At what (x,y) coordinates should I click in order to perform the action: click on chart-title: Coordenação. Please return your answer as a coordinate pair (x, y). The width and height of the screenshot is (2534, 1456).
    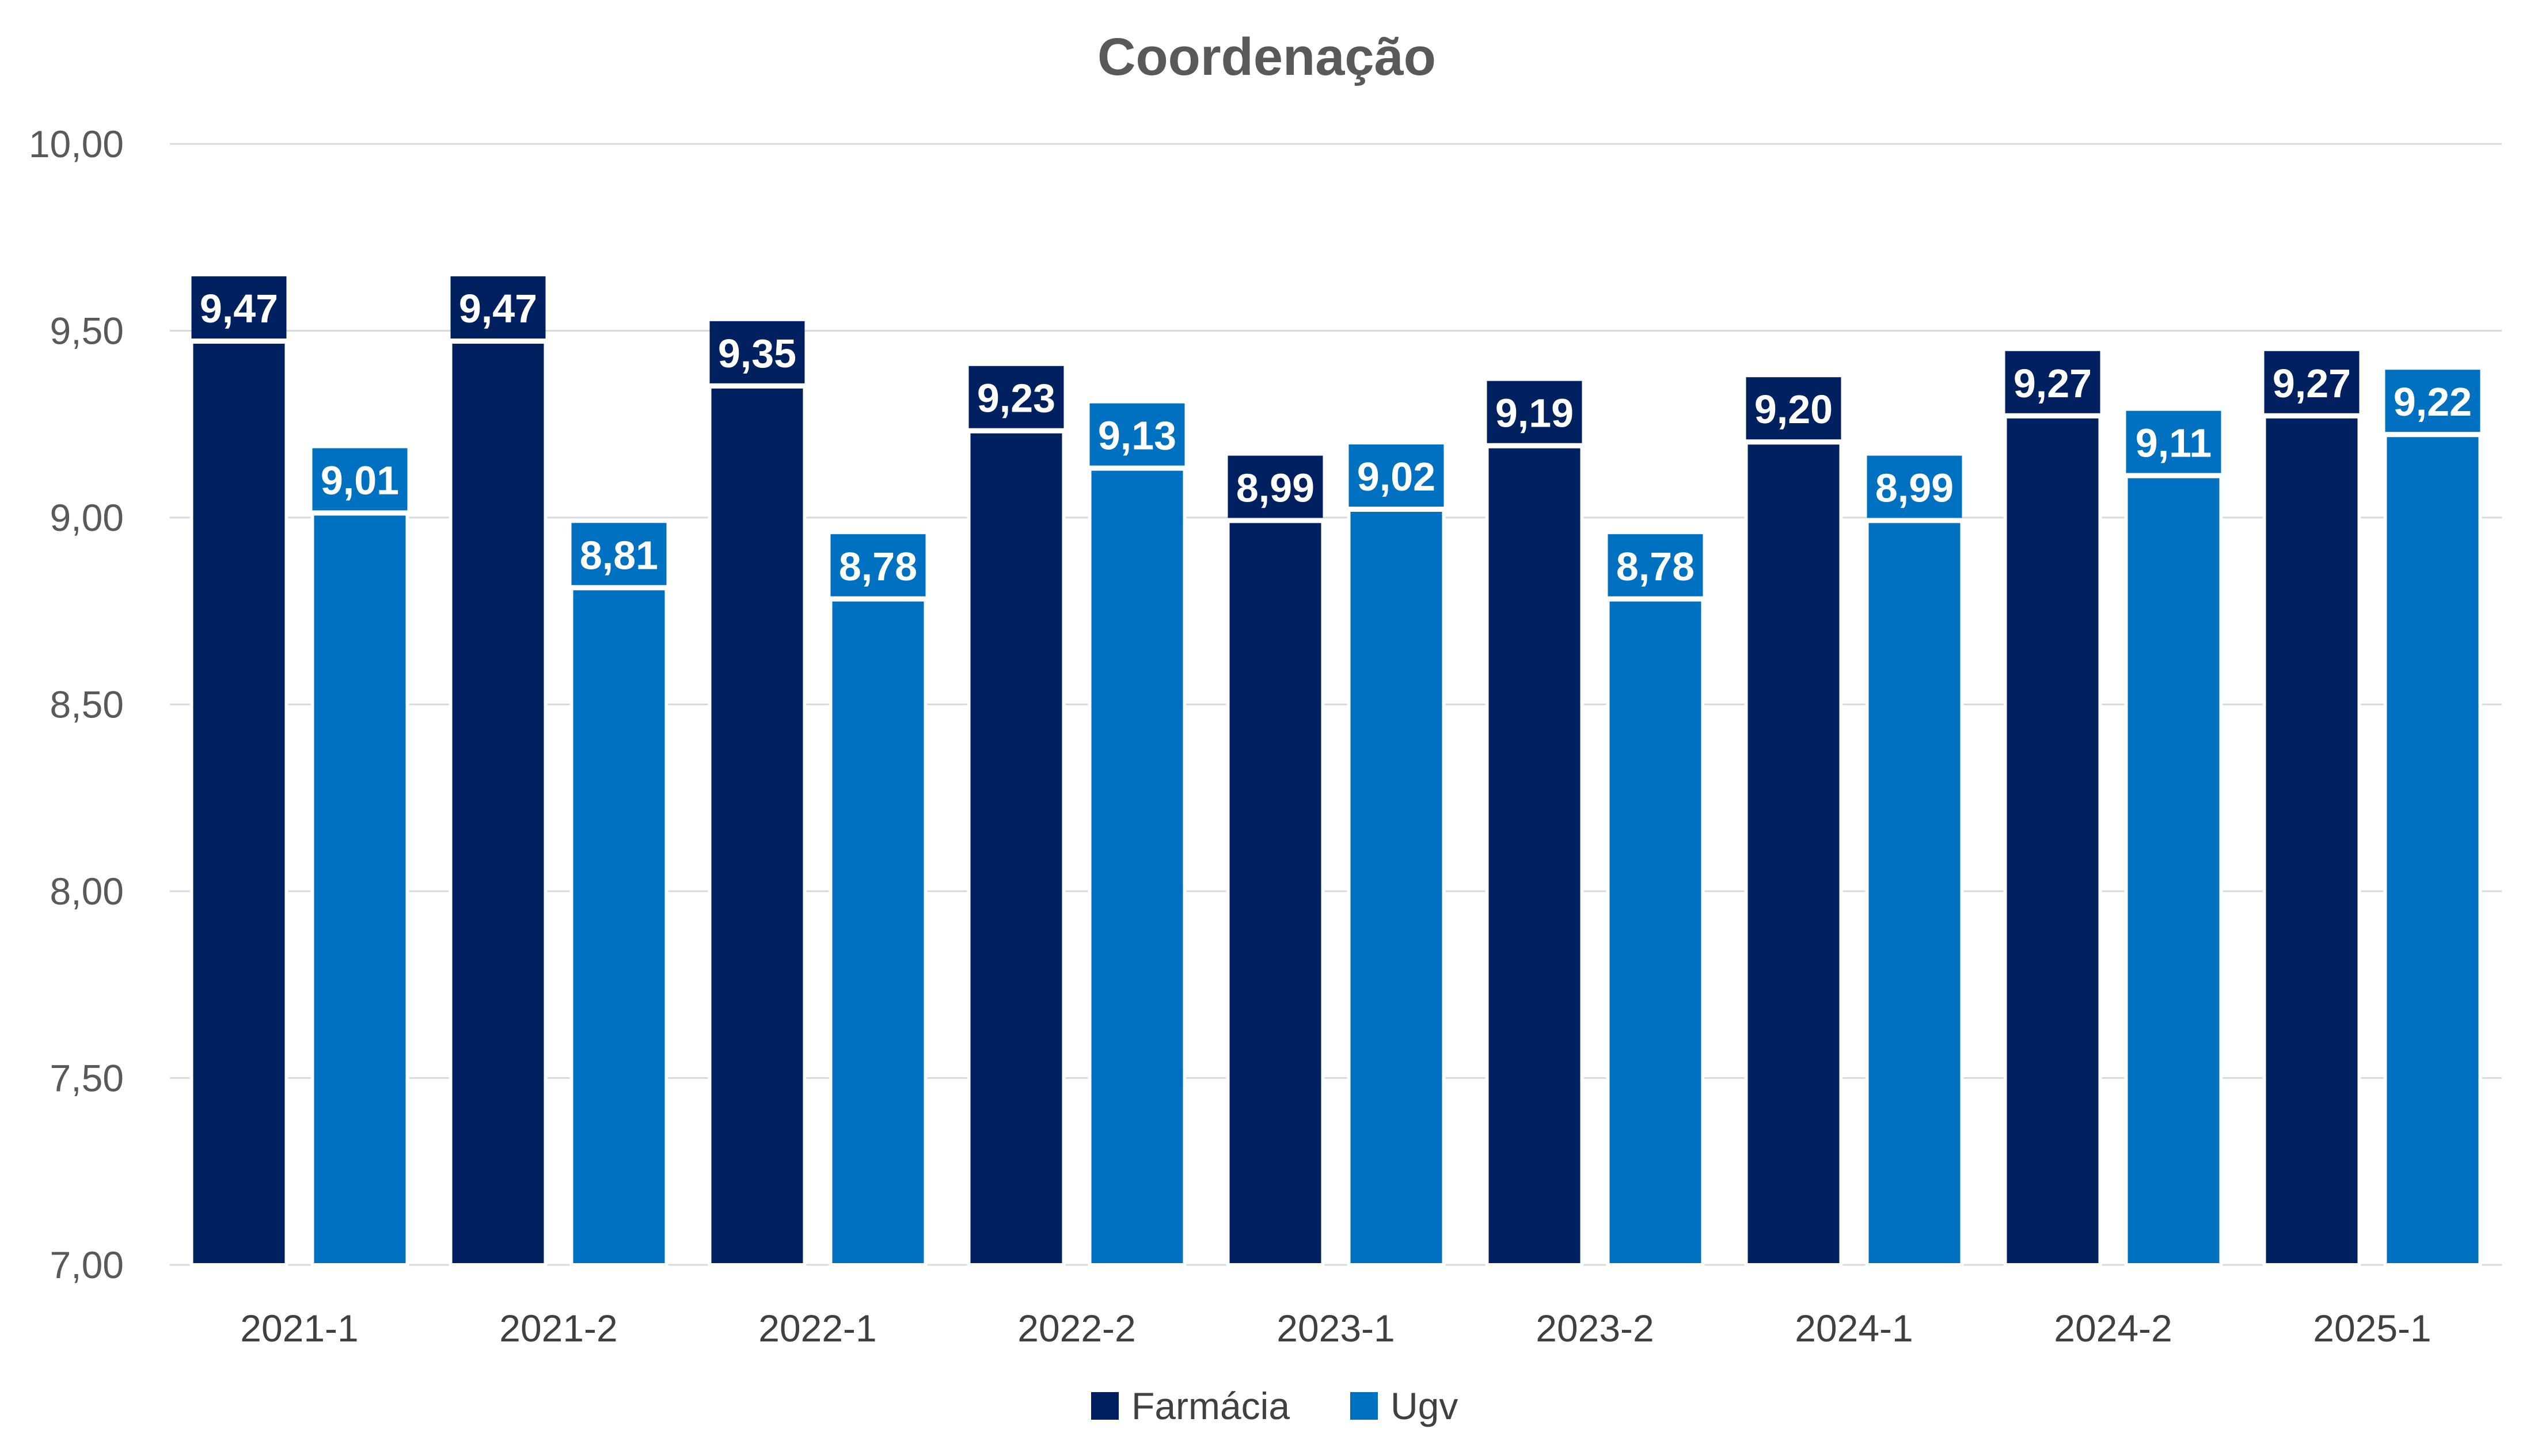
    Looking at the image, I should click on (1266, 57).